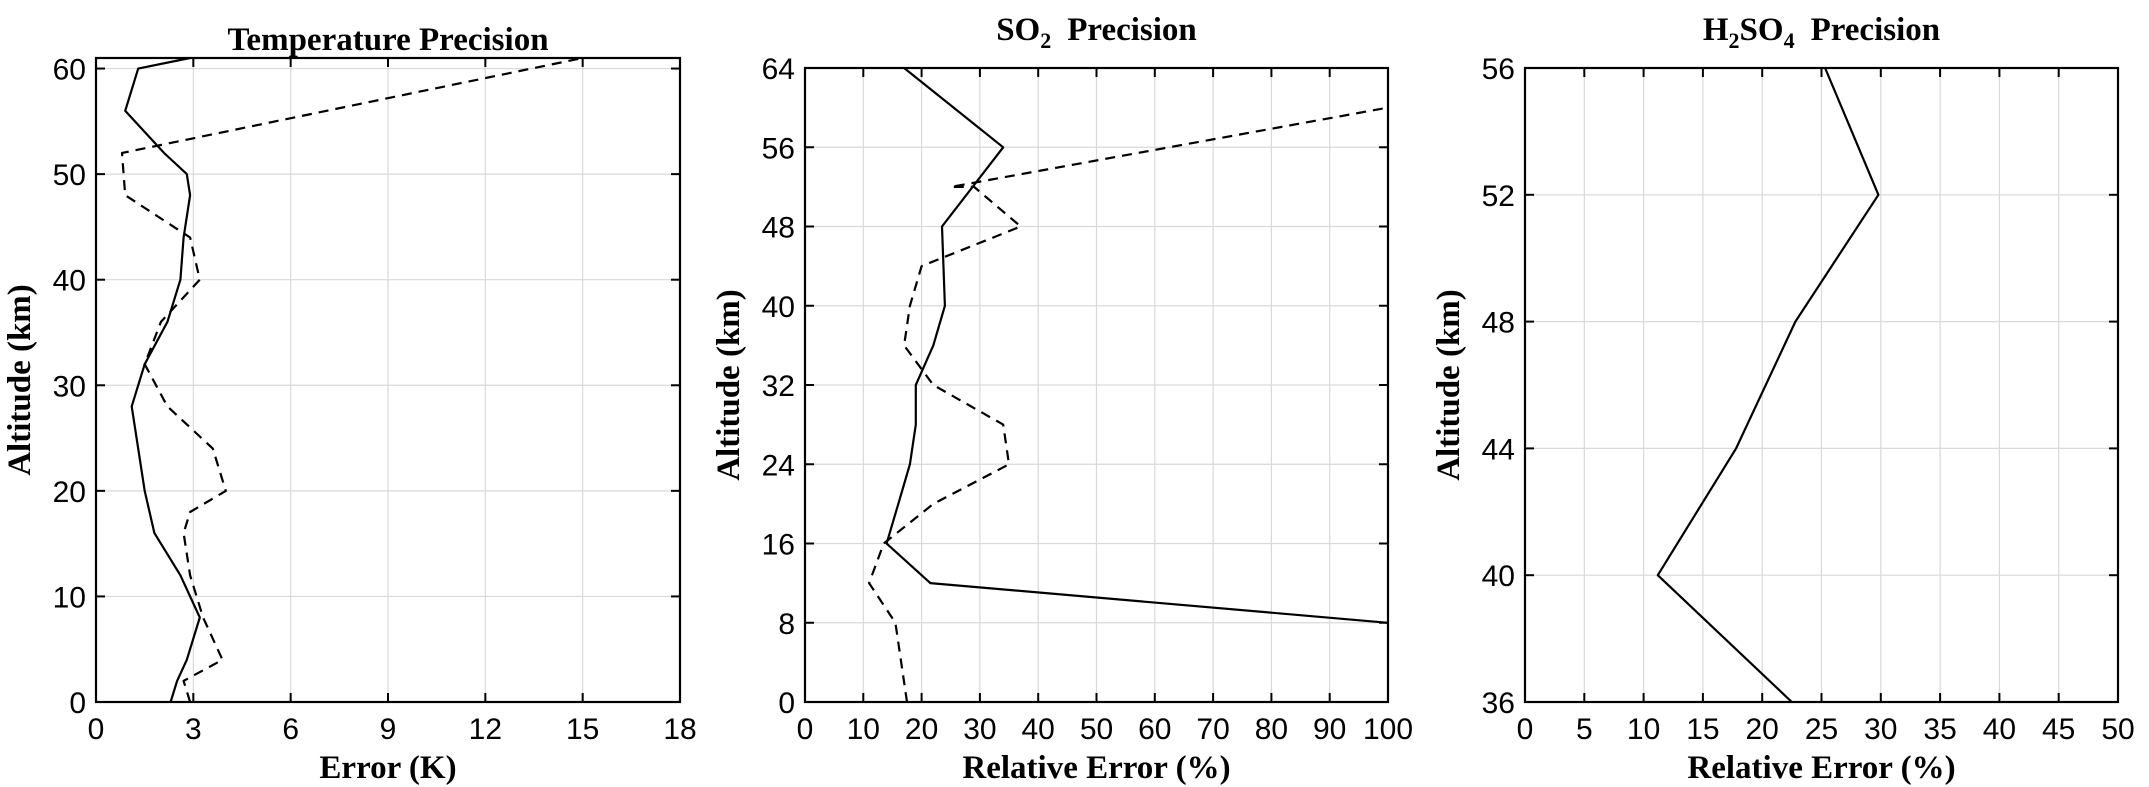 This screenshot has width=2149, height=787. Describe the element at coordinates (387, 768) in the screenshot. I see `x-axis-label: Error (K)` at that location.